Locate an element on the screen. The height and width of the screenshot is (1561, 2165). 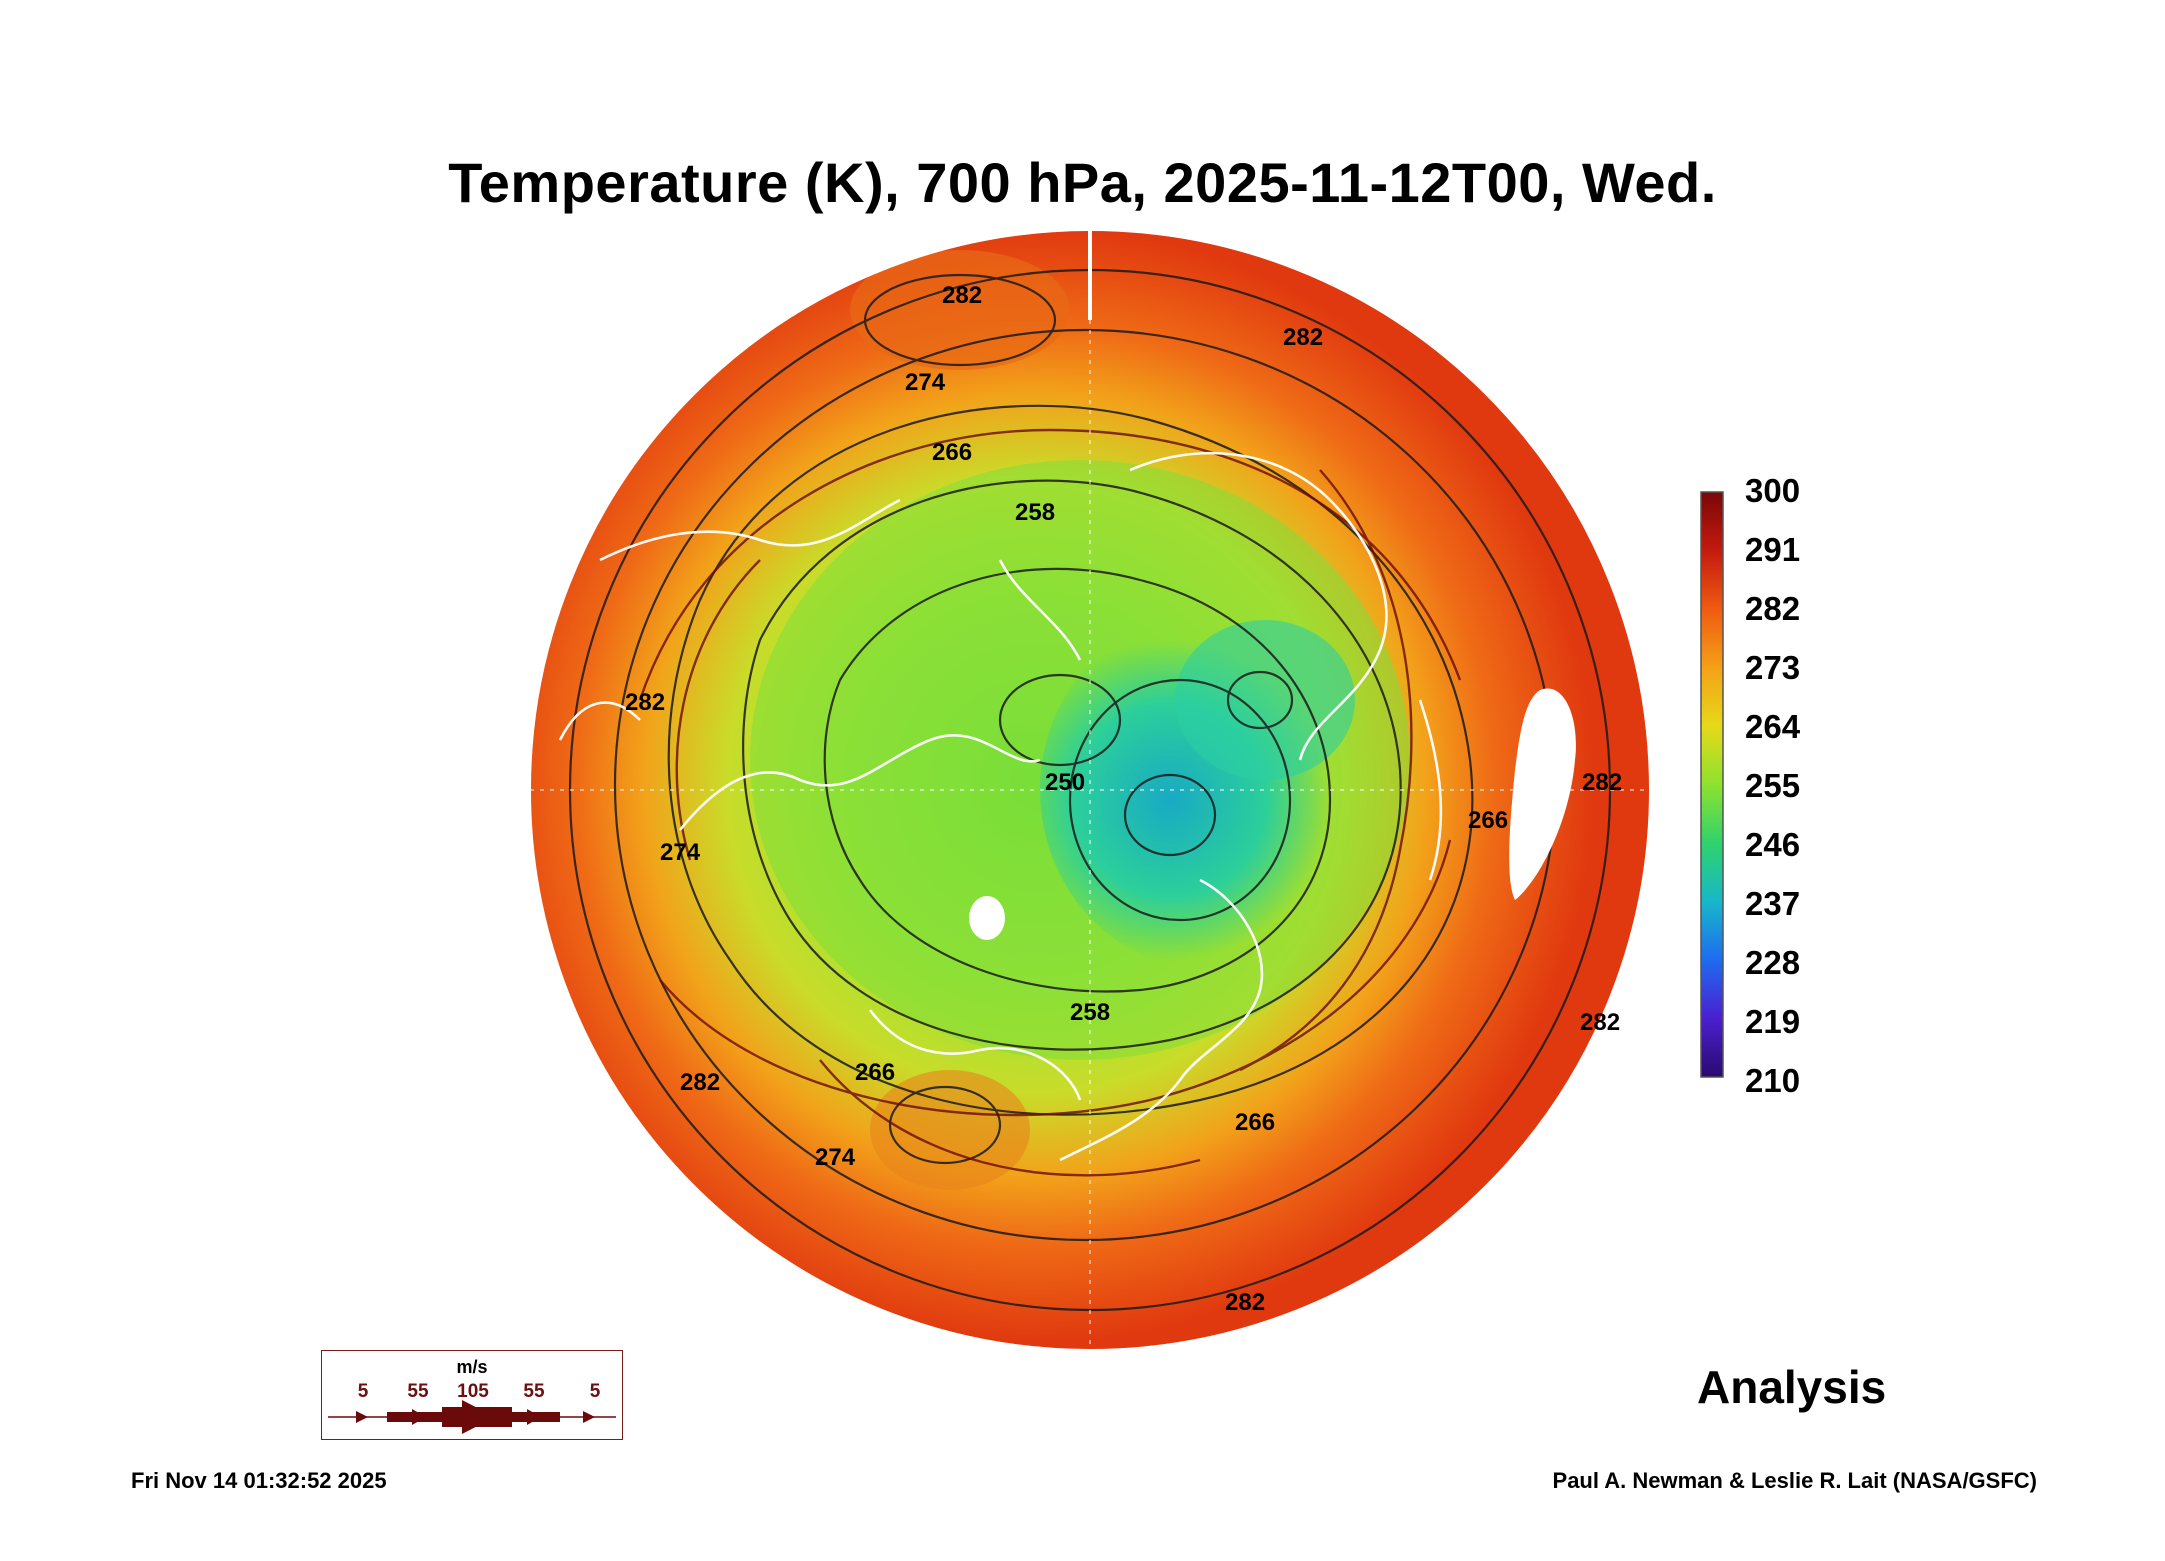
wind-speed-legend: m/s 5 55 105 55 5 is located at coordinates (472, 1395).